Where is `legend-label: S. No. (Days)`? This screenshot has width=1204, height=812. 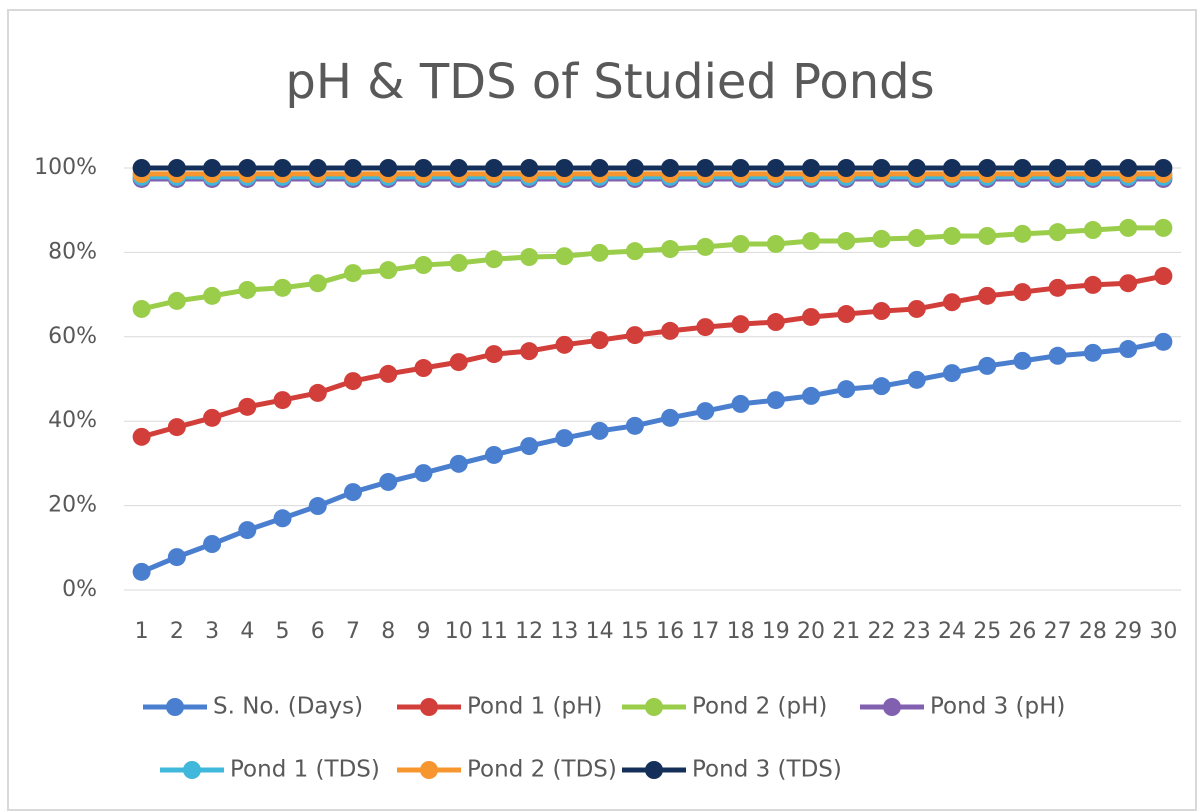 legend-label: S. No. (Days) is located at coordinates (288, 707).